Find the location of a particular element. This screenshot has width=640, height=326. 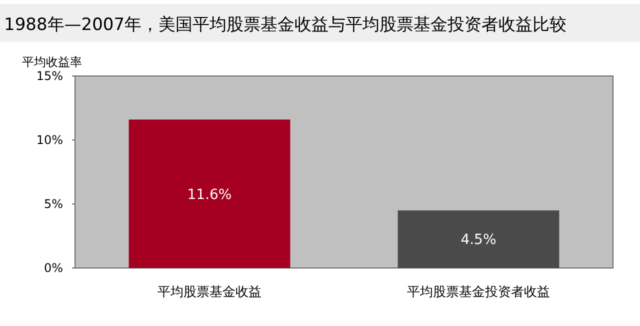

ylabel: 平均收益率 is located at coordinates (52, 62).